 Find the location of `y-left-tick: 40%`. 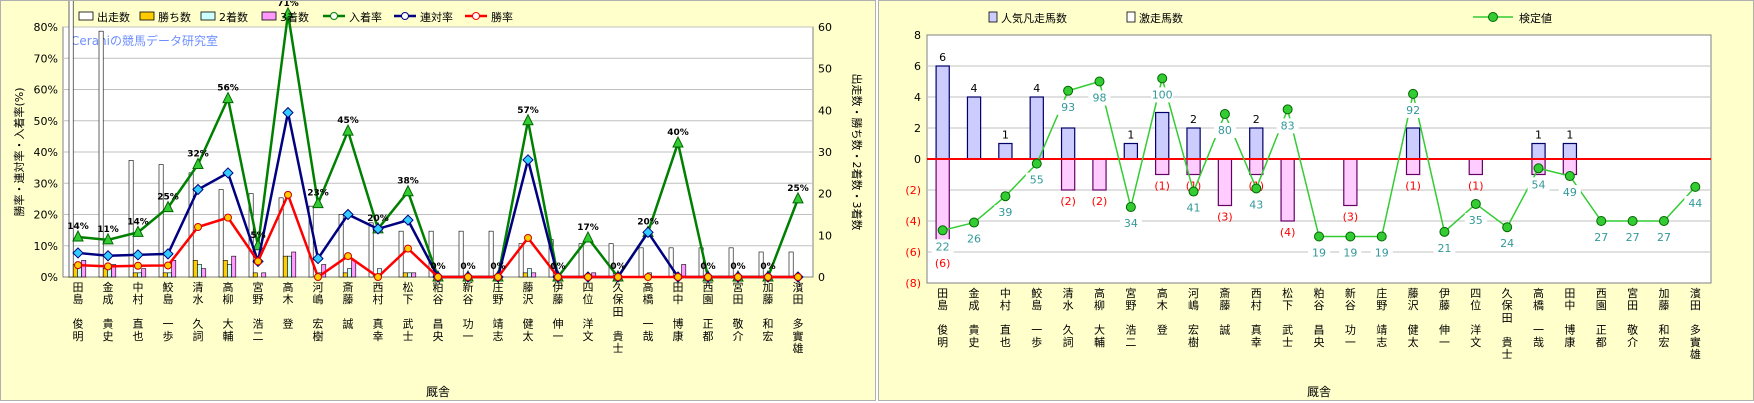

y-left-tick: 40% is located at coordinates (46, 152).